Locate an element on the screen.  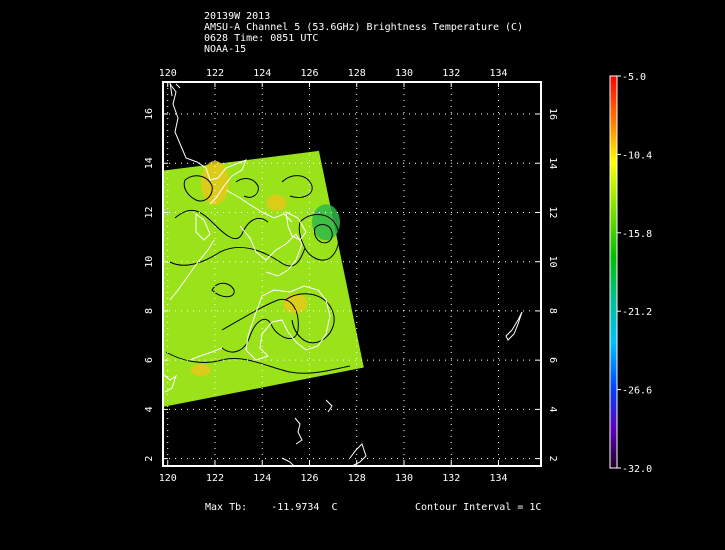
coastline-bicol is located at coordinates (259, 206).